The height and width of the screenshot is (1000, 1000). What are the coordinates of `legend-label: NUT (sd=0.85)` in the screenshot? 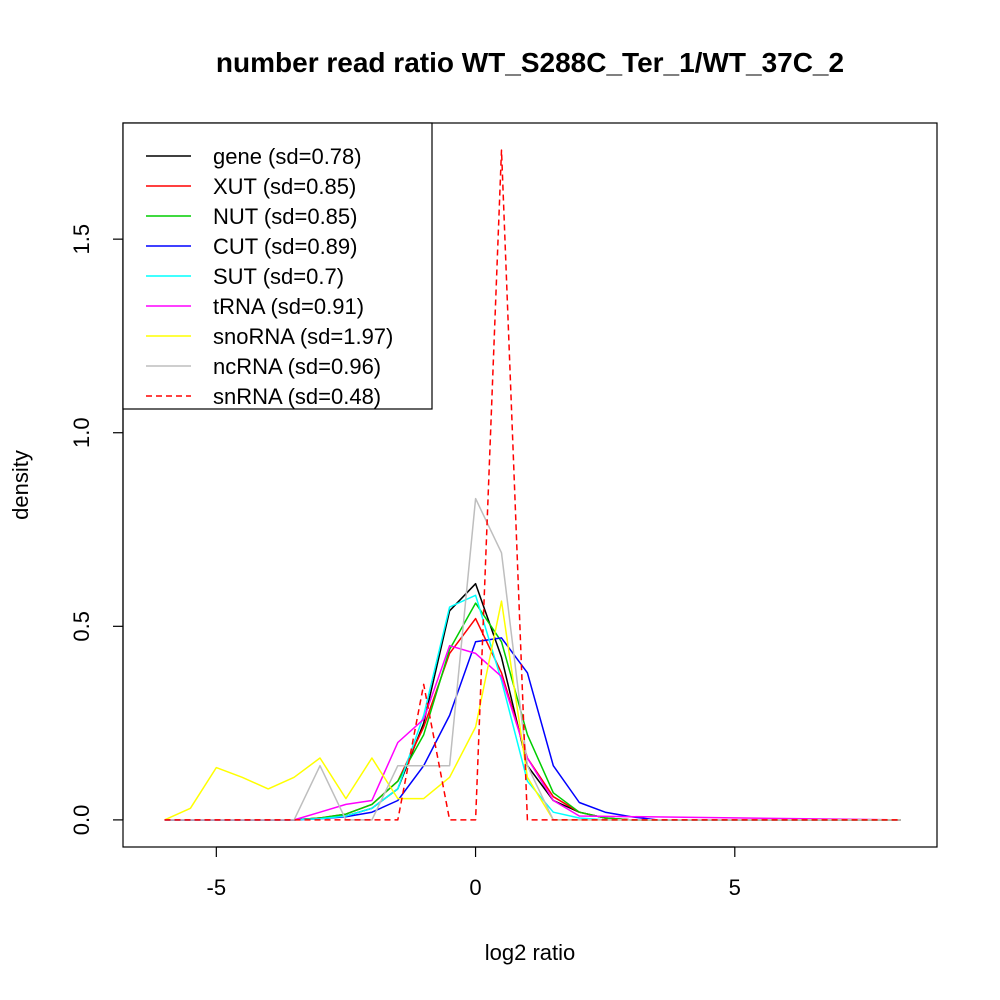 It's located at (285, 216).